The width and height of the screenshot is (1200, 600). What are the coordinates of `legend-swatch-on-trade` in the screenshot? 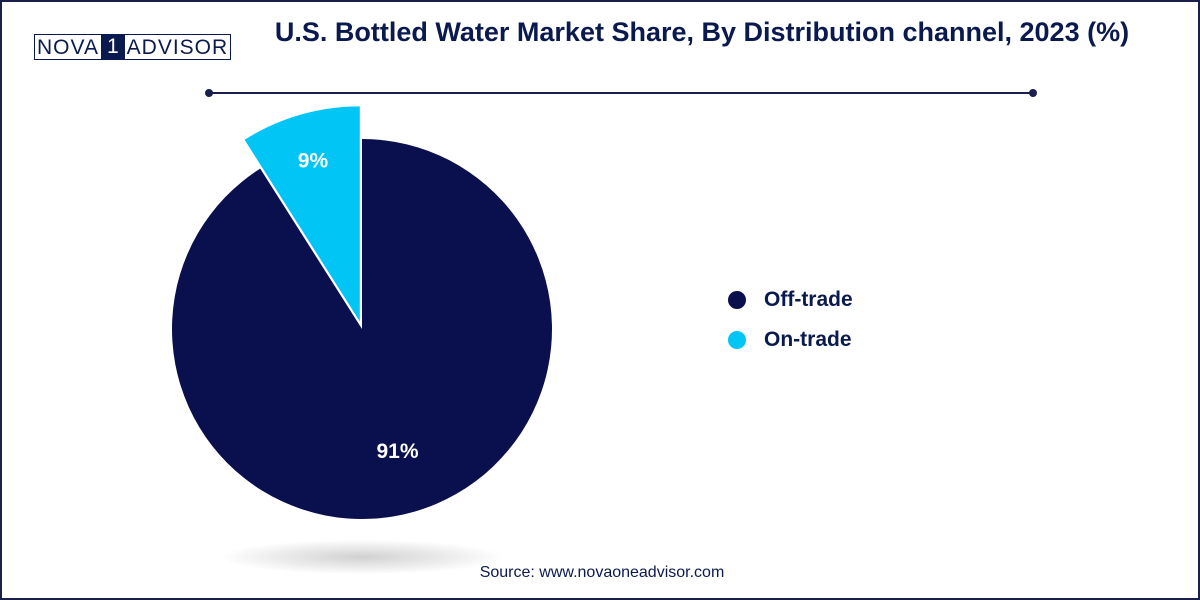 It's located at (737, 340).